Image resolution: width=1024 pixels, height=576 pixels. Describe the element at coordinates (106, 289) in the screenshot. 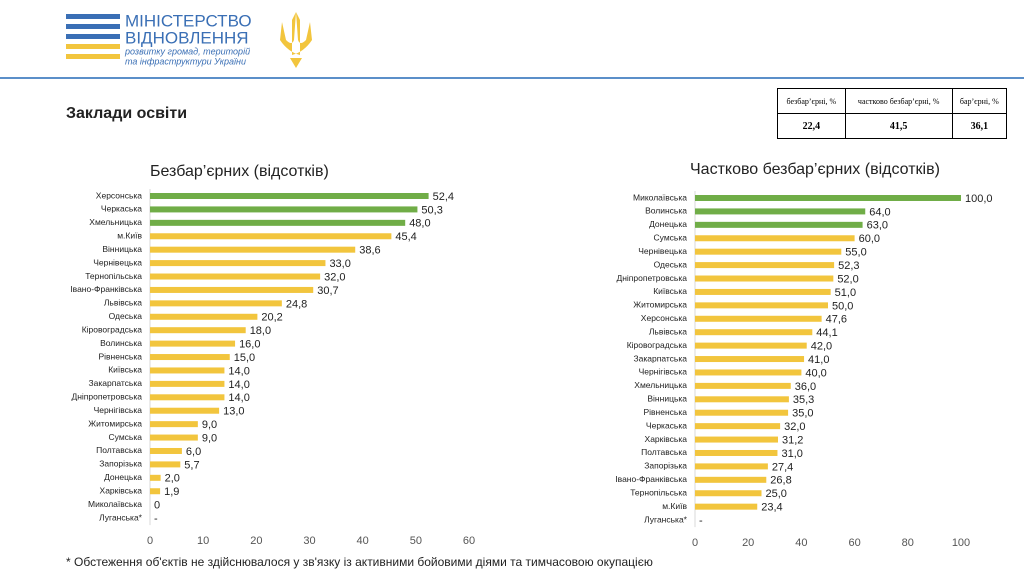

I see `category-label: Івано-Франківська` at that location.